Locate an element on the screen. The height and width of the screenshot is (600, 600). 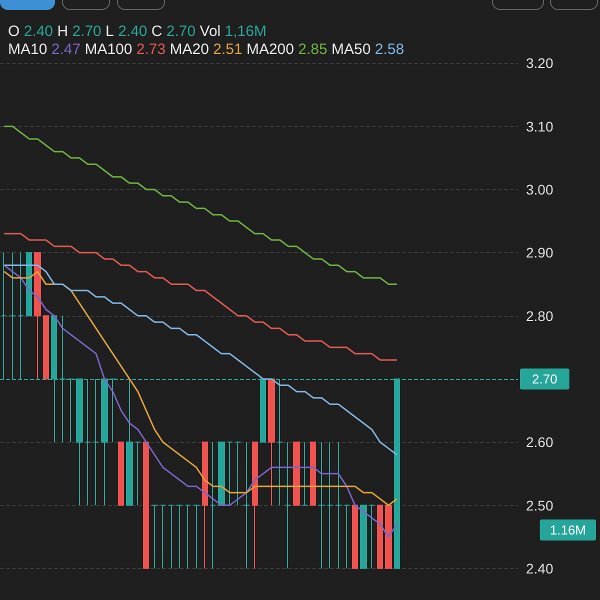
y-tick-label: 2.90 is located at coordinates (540, 252).